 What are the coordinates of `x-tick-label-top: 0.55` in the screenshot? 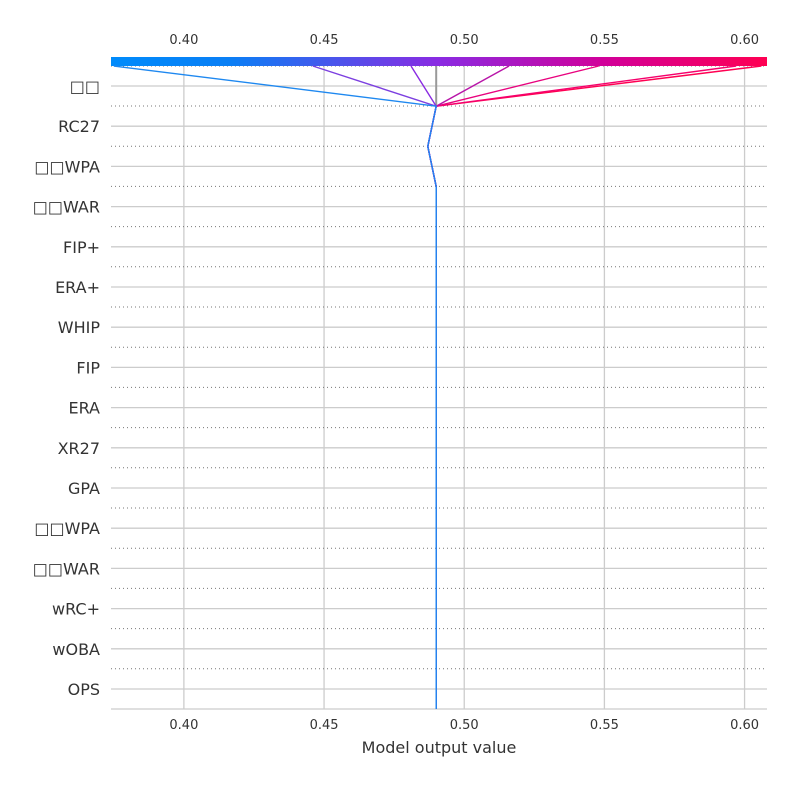 It's located at (604, 40).